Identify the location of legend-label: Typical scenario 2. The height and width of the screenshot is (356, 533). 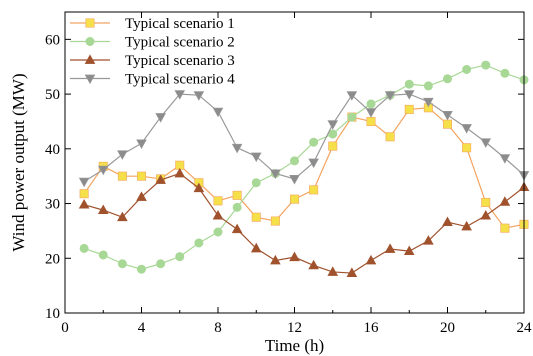
(180, 43).